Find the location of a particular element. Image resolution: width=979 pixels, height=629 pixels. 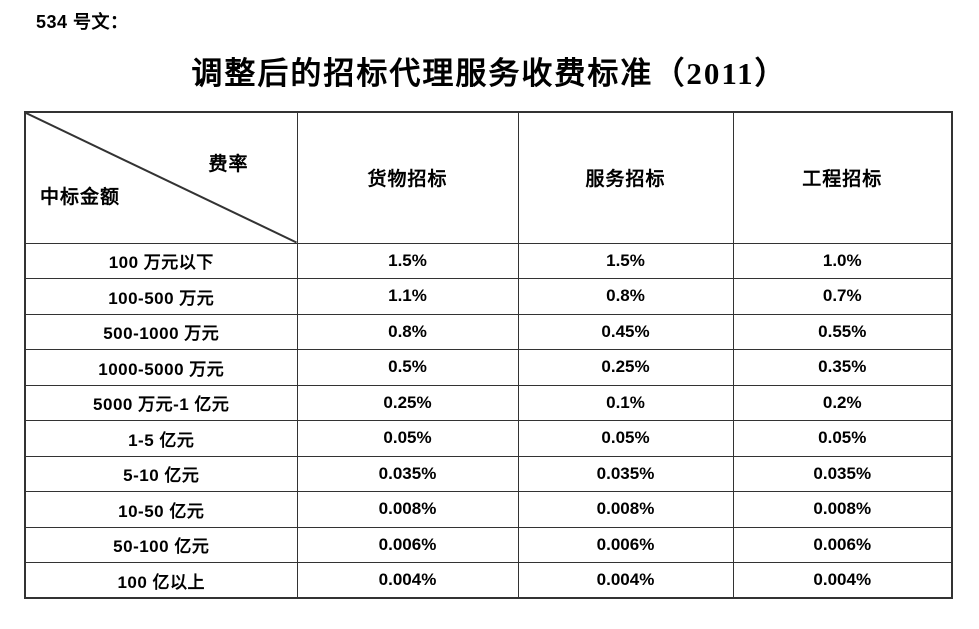

fee-cell: 0.45% is located at coordinates (625, 331).